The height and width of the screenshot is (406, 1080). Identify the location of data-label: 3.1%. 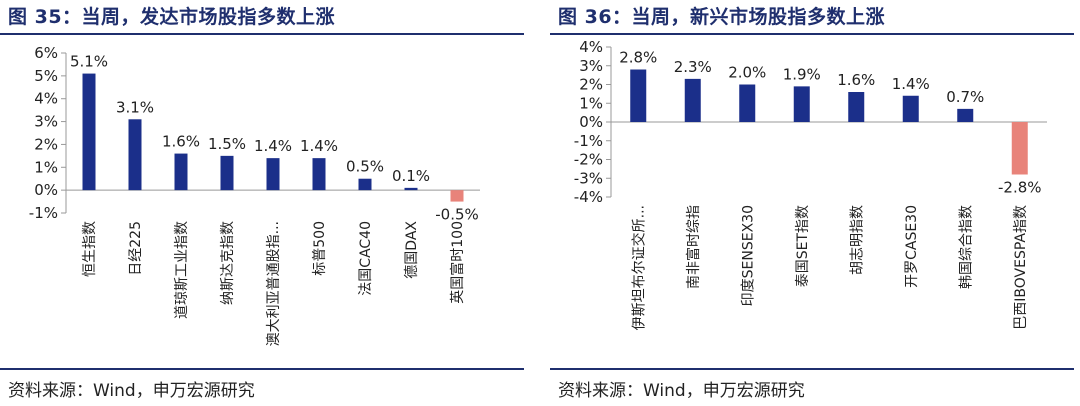
(135, 107).